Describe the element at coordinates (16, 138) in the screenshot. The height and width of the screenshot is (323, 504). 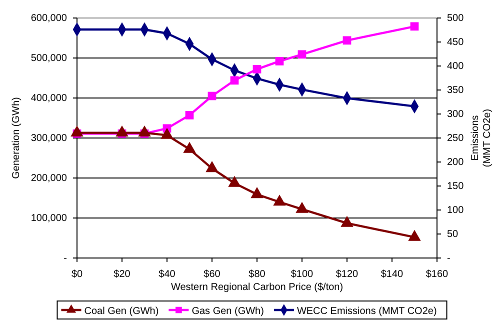
I see `y-axis-title: Generation (GWh)` at that location.